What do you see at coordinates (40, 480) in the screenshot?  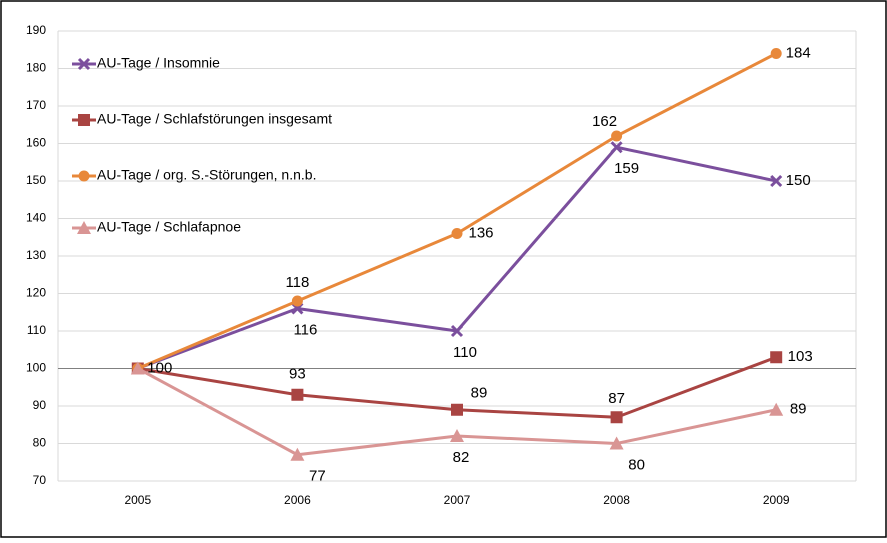 I see `y-tick-label: 70` at bounding box center [40, 480].